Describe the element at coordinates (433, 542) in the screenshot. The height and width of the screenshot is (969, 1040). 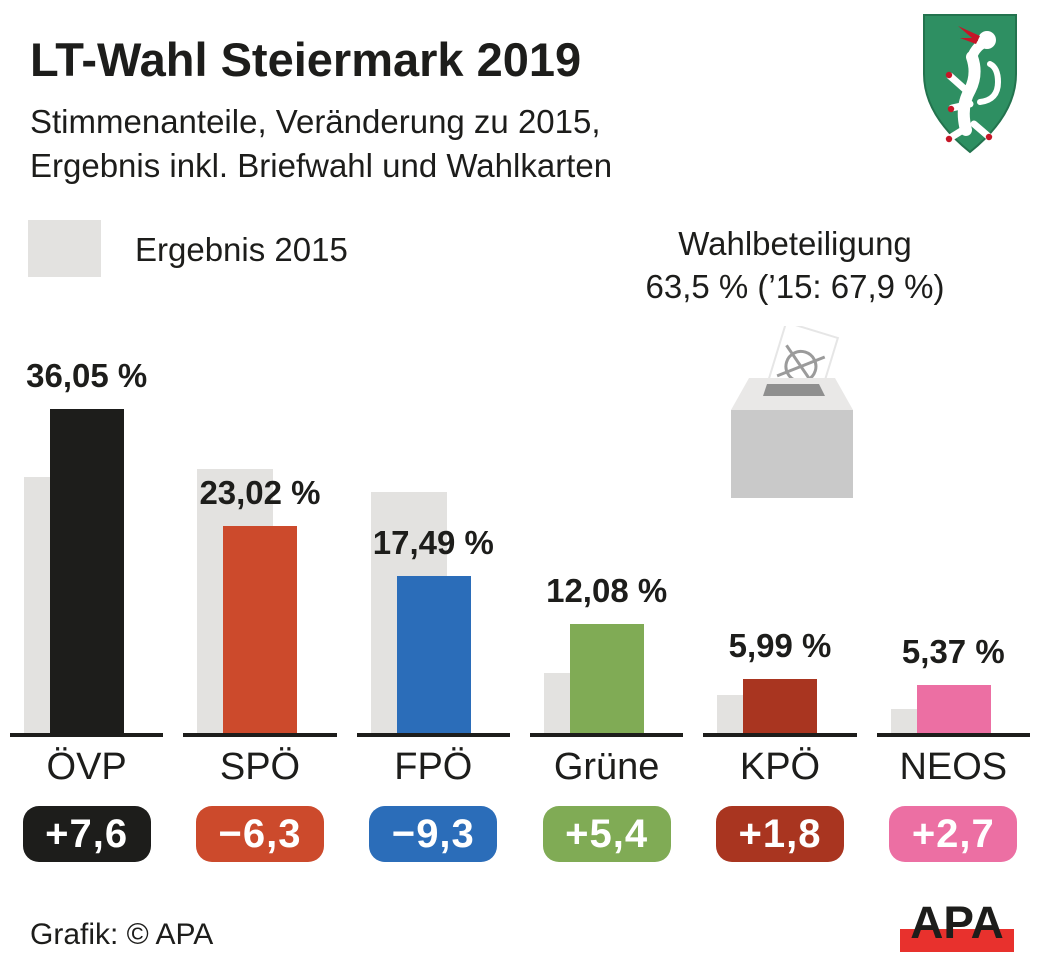
I see `value-label: 17,49 %` at that location.